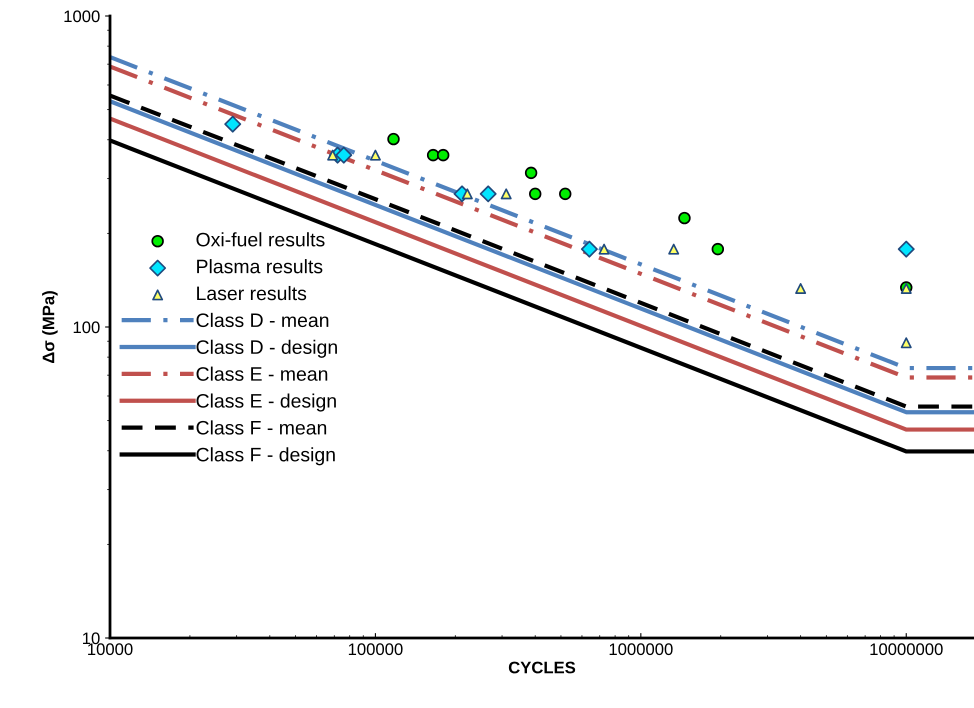 The width and height of the screenshot is (974, 708). Describe the element at coordinates (265, 456) in the screenshot. I see `legend-label: Class F - design` at that location.